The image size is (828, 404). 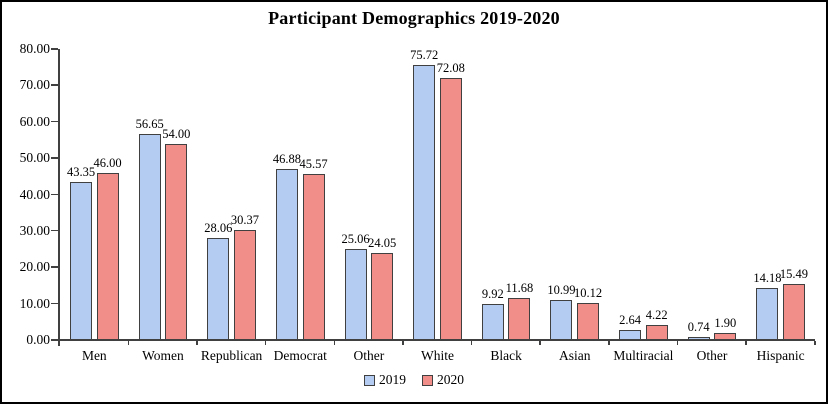 I want to click on value-label-2020-black: 11.68, so click(x=519, y=287).